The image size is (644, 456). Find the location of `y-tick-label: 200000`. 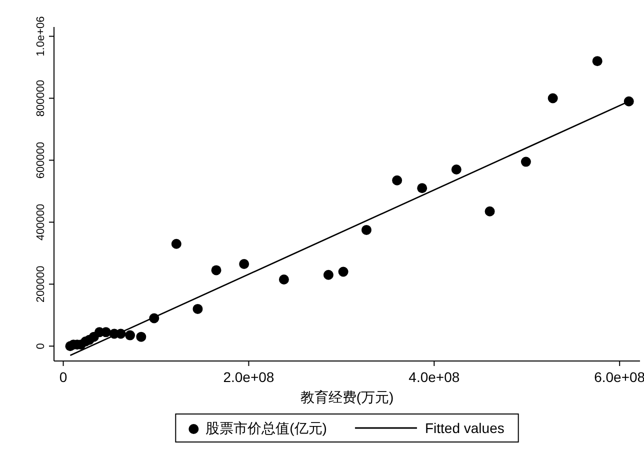

y-tick-label: 200000 is located at coordinates (41, 284).